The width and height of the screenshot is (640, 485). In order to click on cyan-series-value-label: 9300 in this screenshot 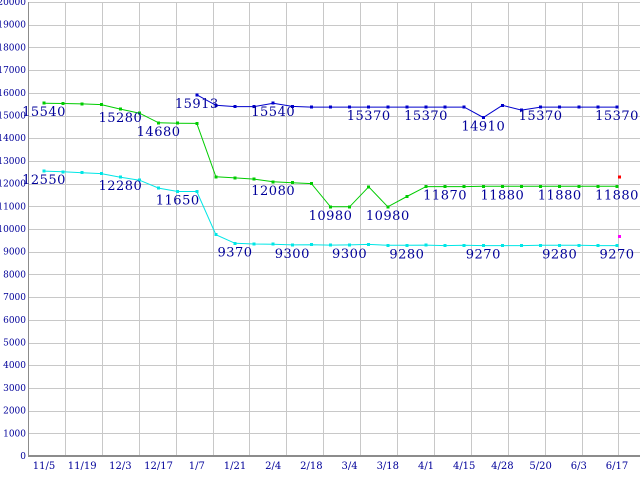, I will do `click(292, 254)`.